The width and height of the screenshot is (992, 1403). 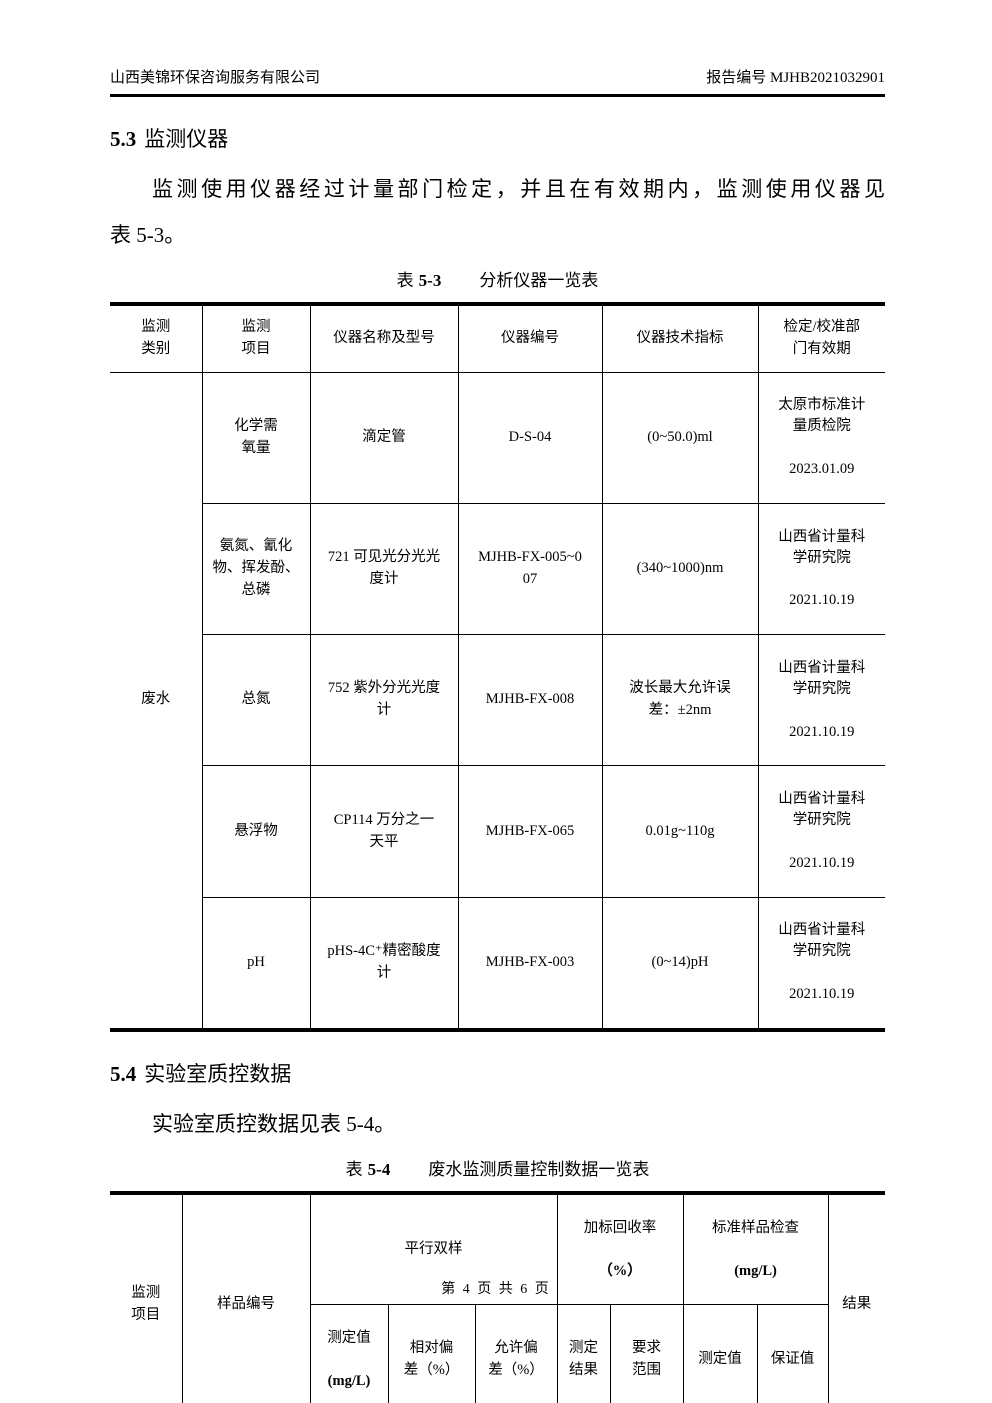 What do you see at coordinates (680, 700) in the screenshot?
I see `cell-spec: 波长最大允许误 差：±2nm` at bounding box center [680, 700].